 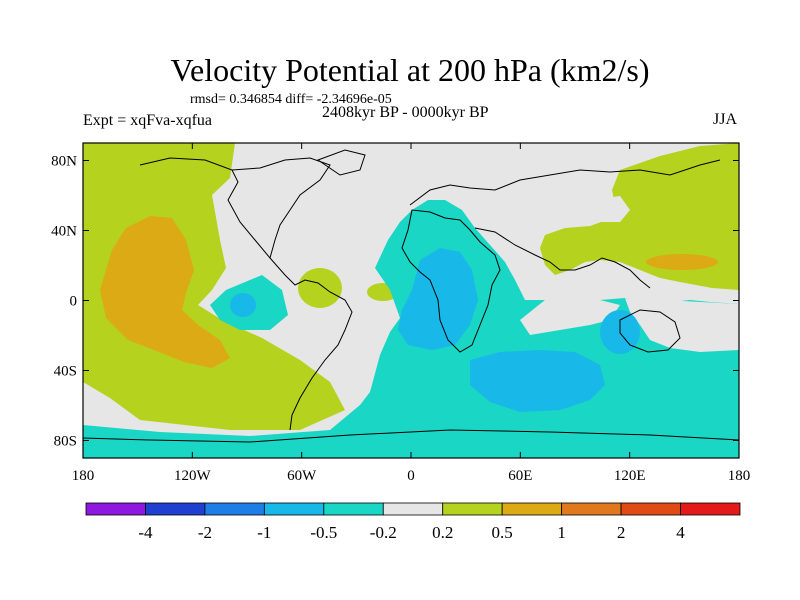 I want to click on colorbar-label: -4, so click(x=145, y=532).